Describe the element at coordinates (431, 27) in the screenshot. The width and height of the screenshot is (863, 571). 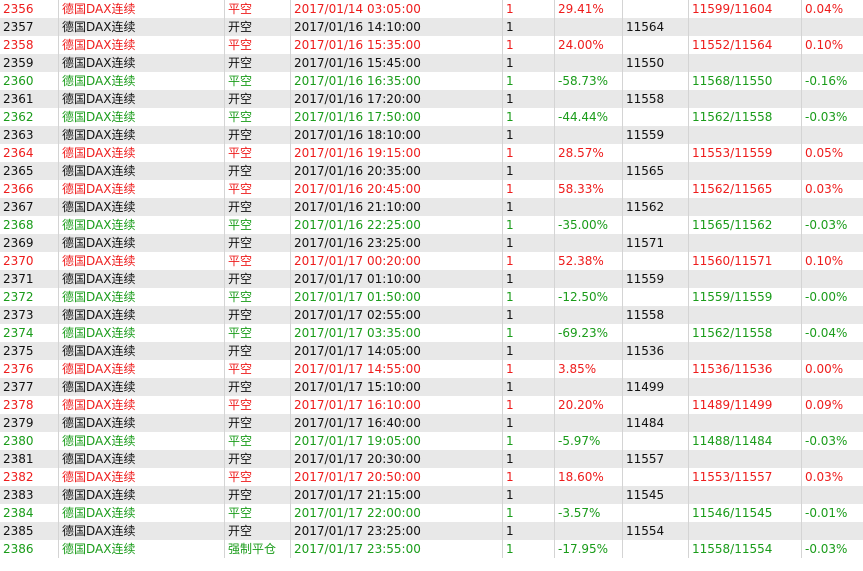
I see `table-row: 2357 德国DAX连续 开空 2017/01/16 14:10:00 1 11564` at that location.